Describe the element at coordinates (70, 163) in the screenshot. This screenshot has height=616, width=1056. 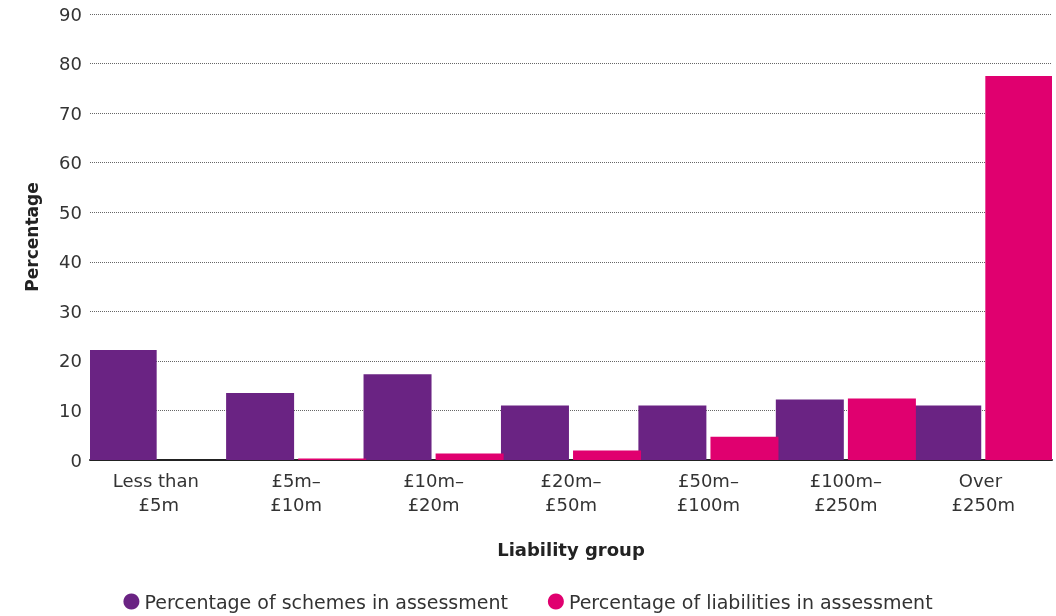
I see `y-tick-label: 60` at that location.